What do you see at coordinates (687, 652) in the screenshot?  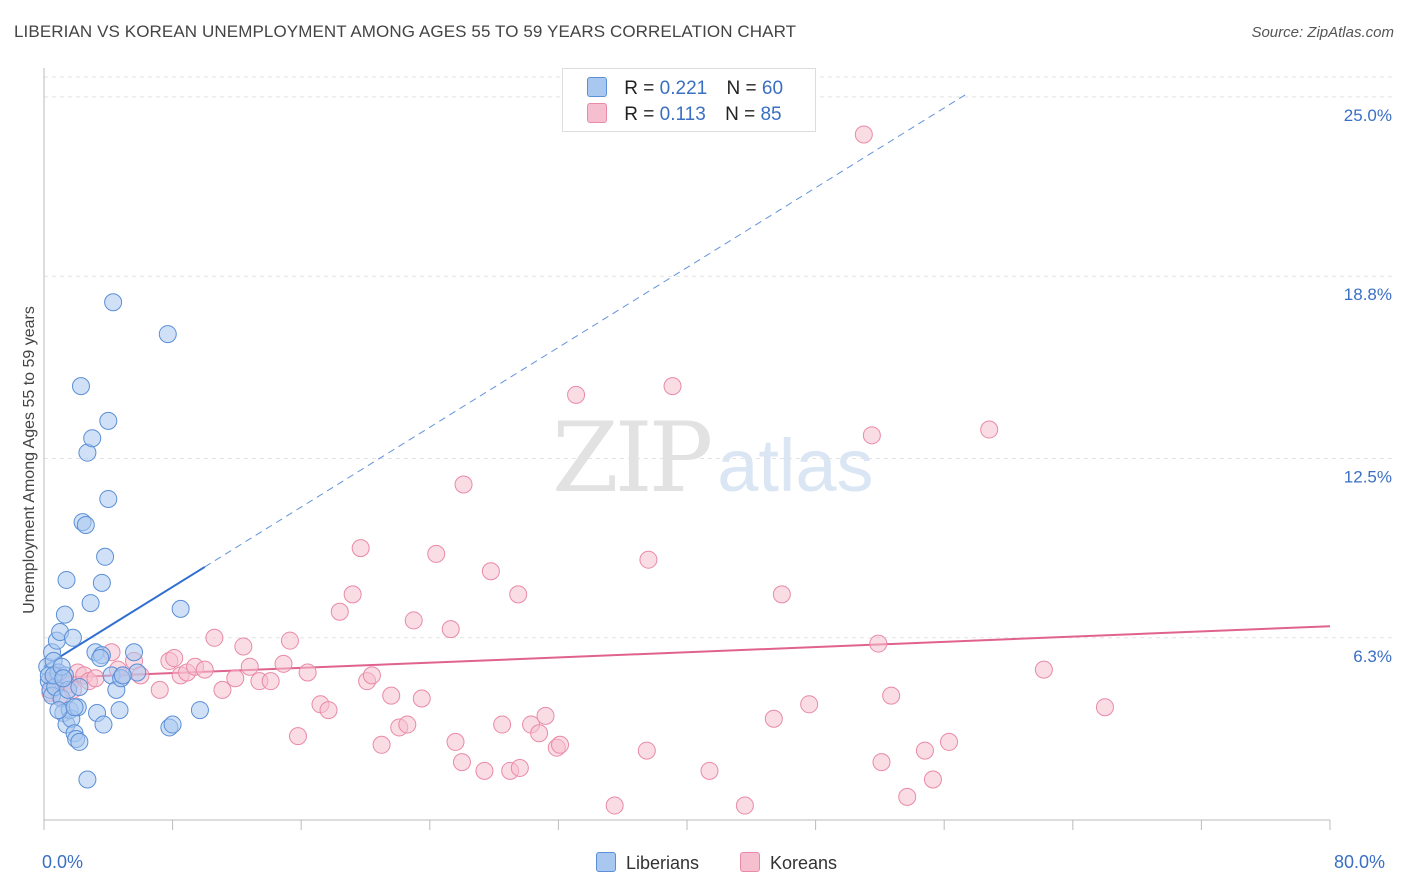 I see `koreans-trendline` at bounding box center [687, 652].